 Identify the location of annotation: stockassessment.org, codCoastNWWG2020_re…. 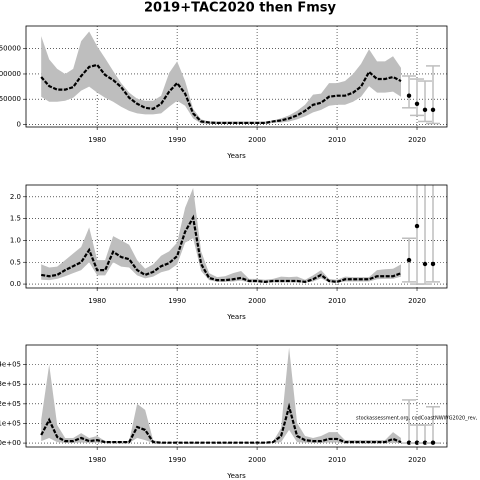
(417, 419).